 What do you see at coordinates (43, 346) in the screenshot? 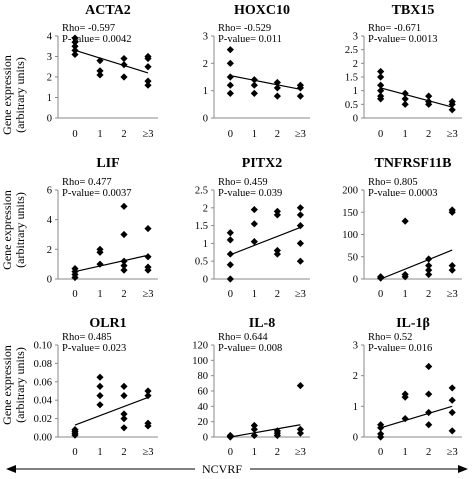
I see `y-tick-label: 0.10` at bounding box center [43, 346].